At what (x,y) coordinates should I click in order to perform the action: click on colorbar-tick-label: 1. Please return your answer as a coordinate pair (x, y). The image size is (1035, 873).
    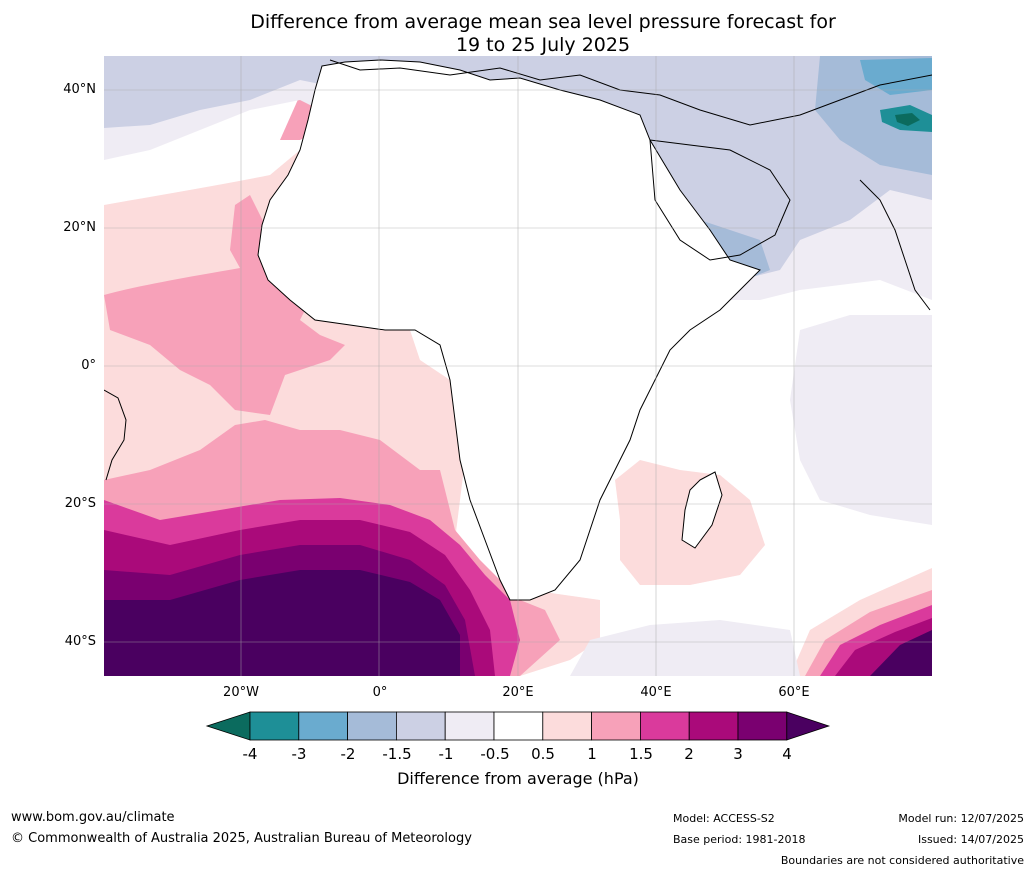
    Looking at the image, I should click on (592, 754).